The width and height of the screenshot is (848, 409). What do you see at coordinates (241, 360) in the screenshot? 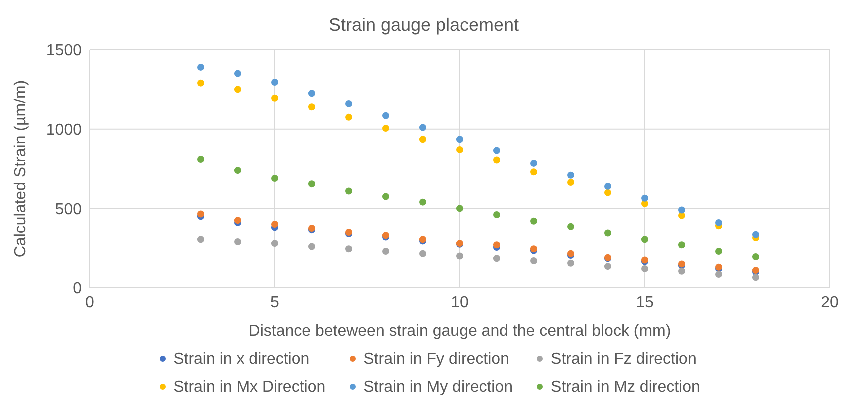
I see `legend-label: Strain in x direction` at bounding box center [241, 360].